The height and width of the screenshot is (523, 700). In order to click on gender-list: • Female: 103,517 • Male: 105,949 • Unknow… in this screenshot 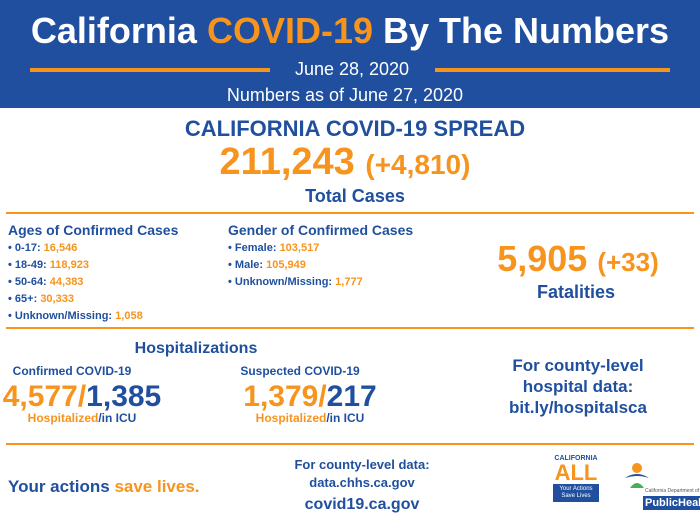, I will do `click(295, 265)`.